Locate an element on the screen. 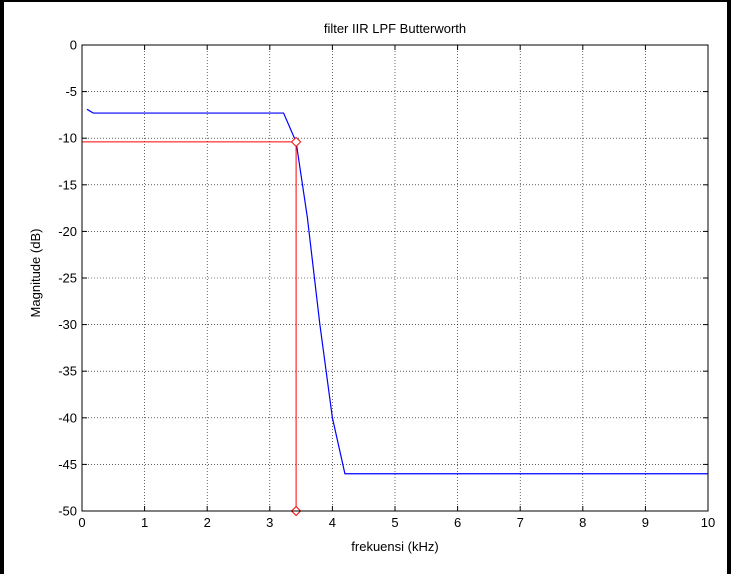 This screenshot has height=579, width=731. x-tick-label: 8 is located at coordinates (582, 522).